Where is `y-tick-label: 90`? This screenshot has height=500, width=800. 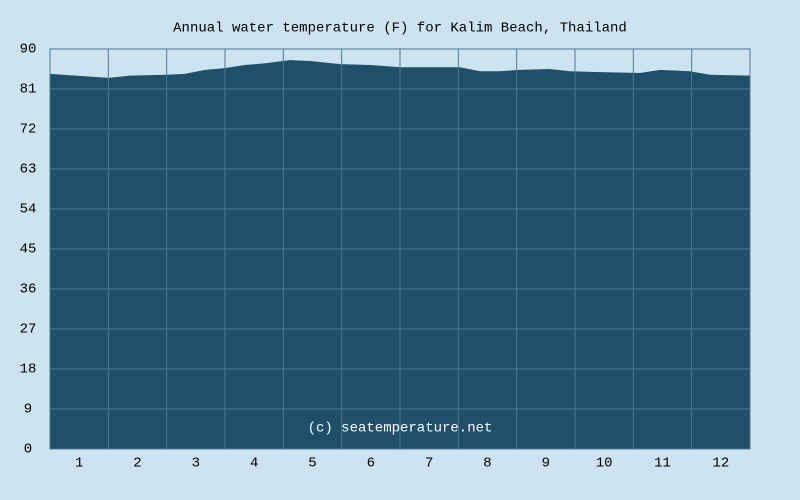
y-tick-label: 90 is located at coordinates (28, 50).